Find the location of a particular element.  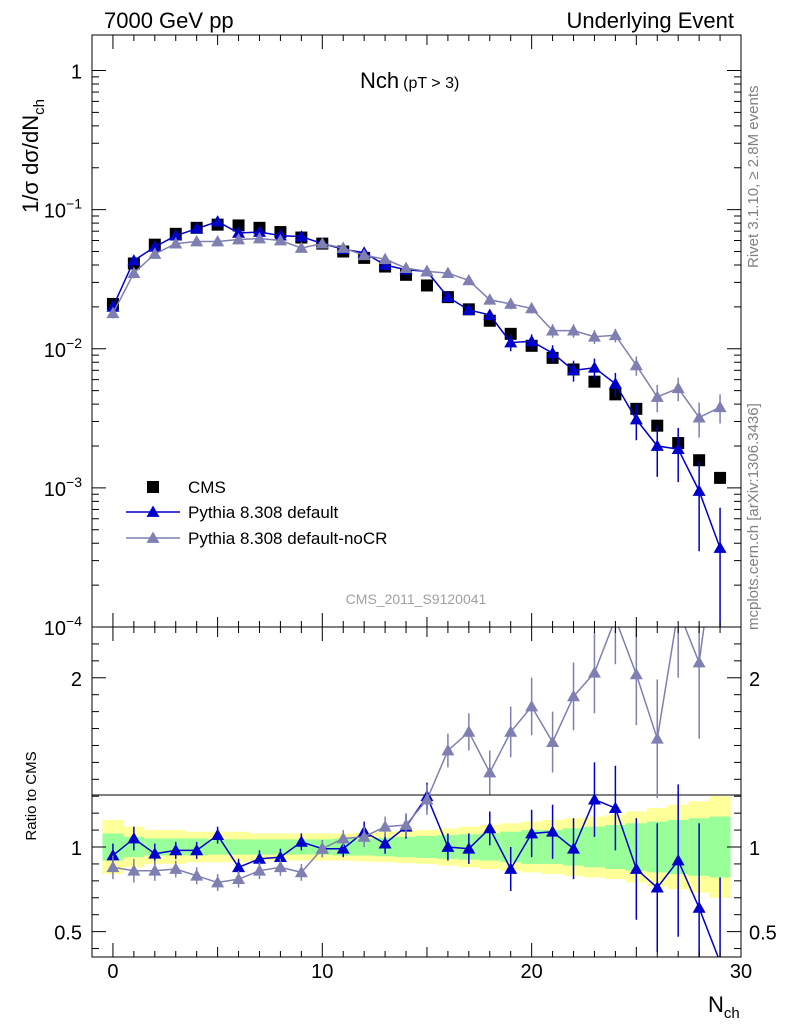

ratio-ytick-label: 2 is located at coordinates (76, 680).